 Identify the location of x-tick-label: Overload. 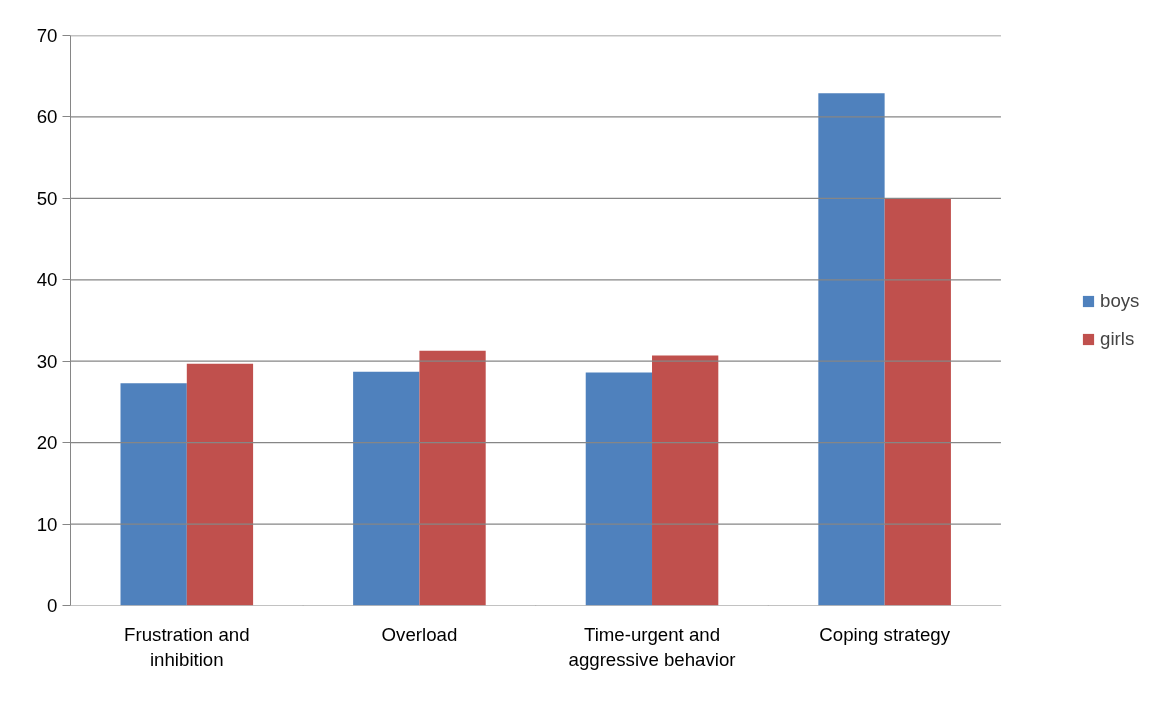
(419, 634).